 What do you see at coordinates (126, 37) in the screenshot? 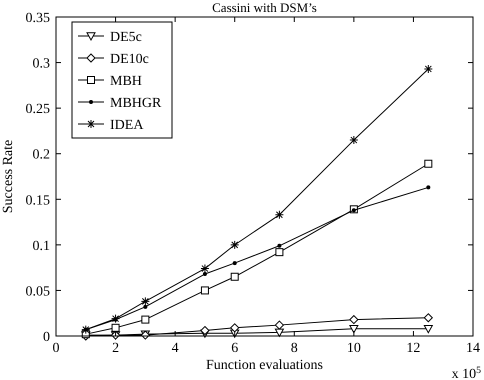
I see `legend-label: DE5c` at bounding box center [126, 37].